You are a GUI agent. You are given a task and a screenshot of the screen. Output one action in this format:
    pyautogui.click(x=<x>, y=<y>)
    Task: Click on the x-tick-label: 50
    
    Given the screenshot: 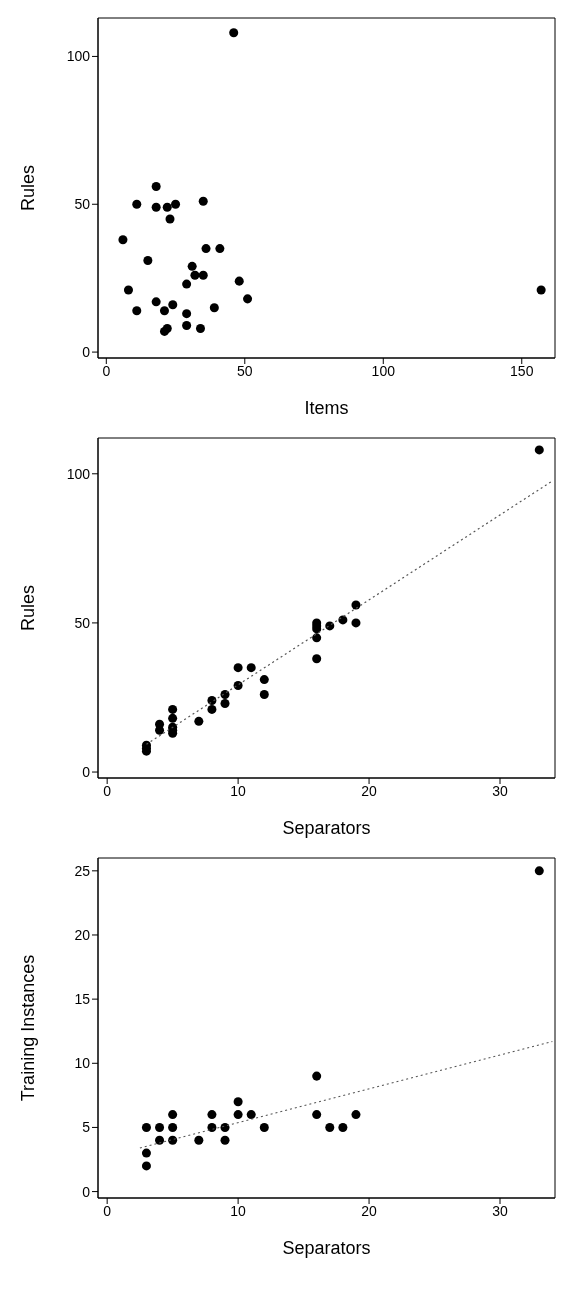 What is the action you would take?
    pyautogui.click(x=245, y=370)
    